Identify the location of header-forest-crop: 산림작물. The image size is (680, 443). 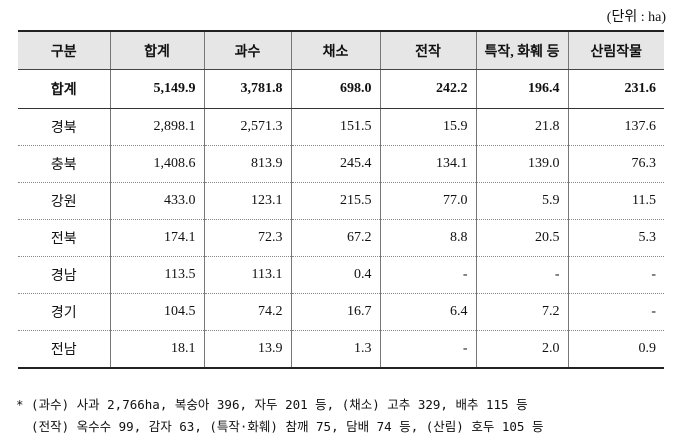
(615, 50).